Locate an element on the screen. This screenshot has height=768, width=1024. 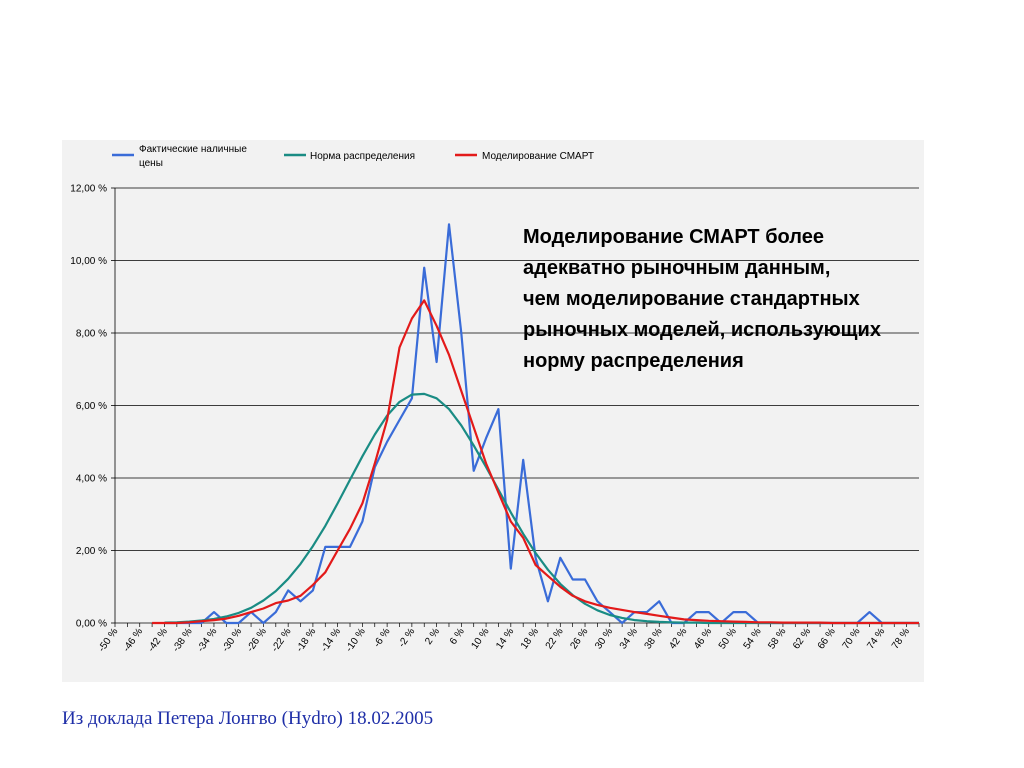
y-tick-label: 10,00 % is located at coordinates (88, 261).